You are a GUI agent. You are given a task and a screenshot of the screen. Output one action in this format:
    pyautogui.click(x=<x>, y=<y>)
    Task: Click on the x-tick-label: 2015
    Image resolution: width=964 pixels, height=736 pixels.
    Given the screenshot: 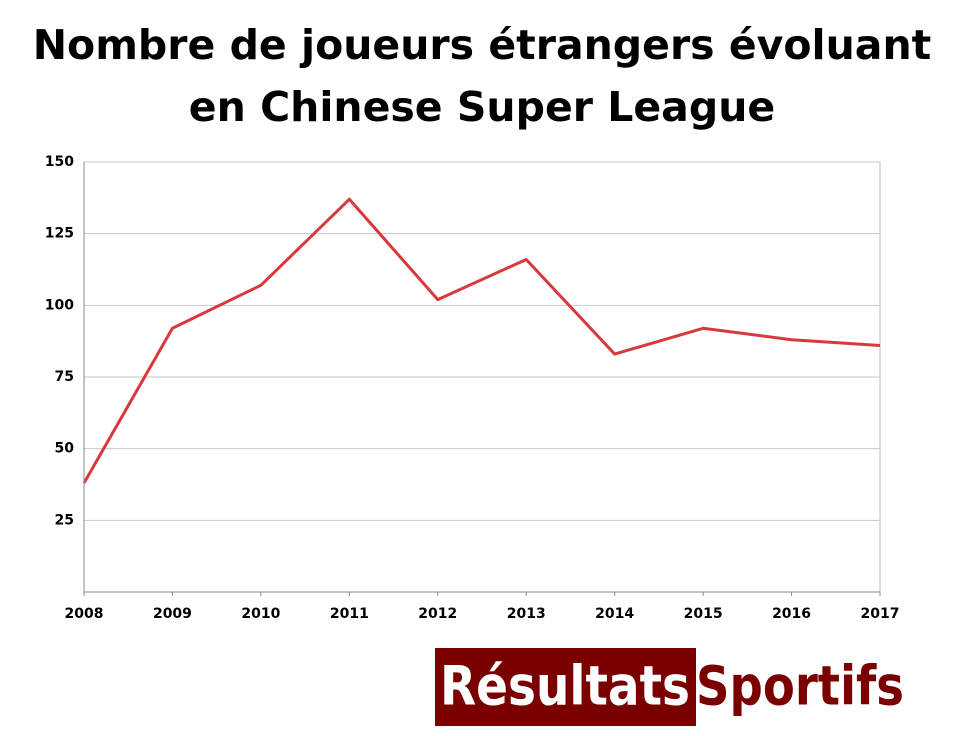 What is the action you would take?
    pyautogui.click(x=703, y=614)
    